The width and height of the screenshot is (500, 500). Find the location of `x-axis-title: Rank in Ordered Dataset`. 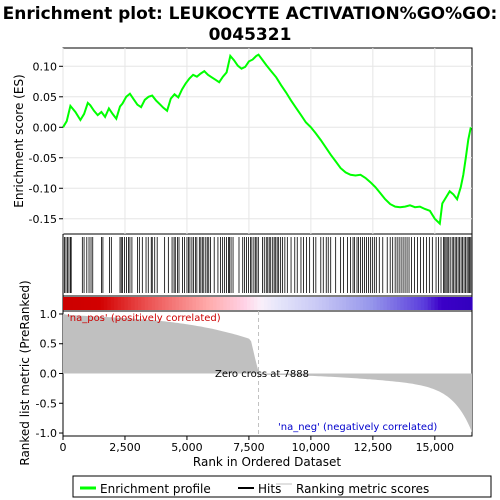

x-axis-title: Rank in Ordered Dataset is located at coordinates (267, 462).